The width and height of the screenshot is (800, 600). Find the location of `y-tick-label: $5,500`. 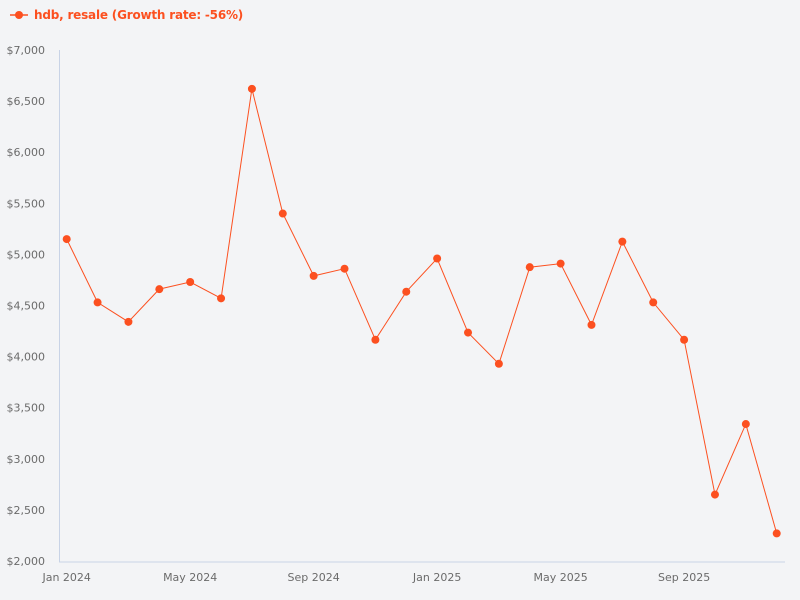

y-tick-label: $5,500 is located at coordinates (26, 203).